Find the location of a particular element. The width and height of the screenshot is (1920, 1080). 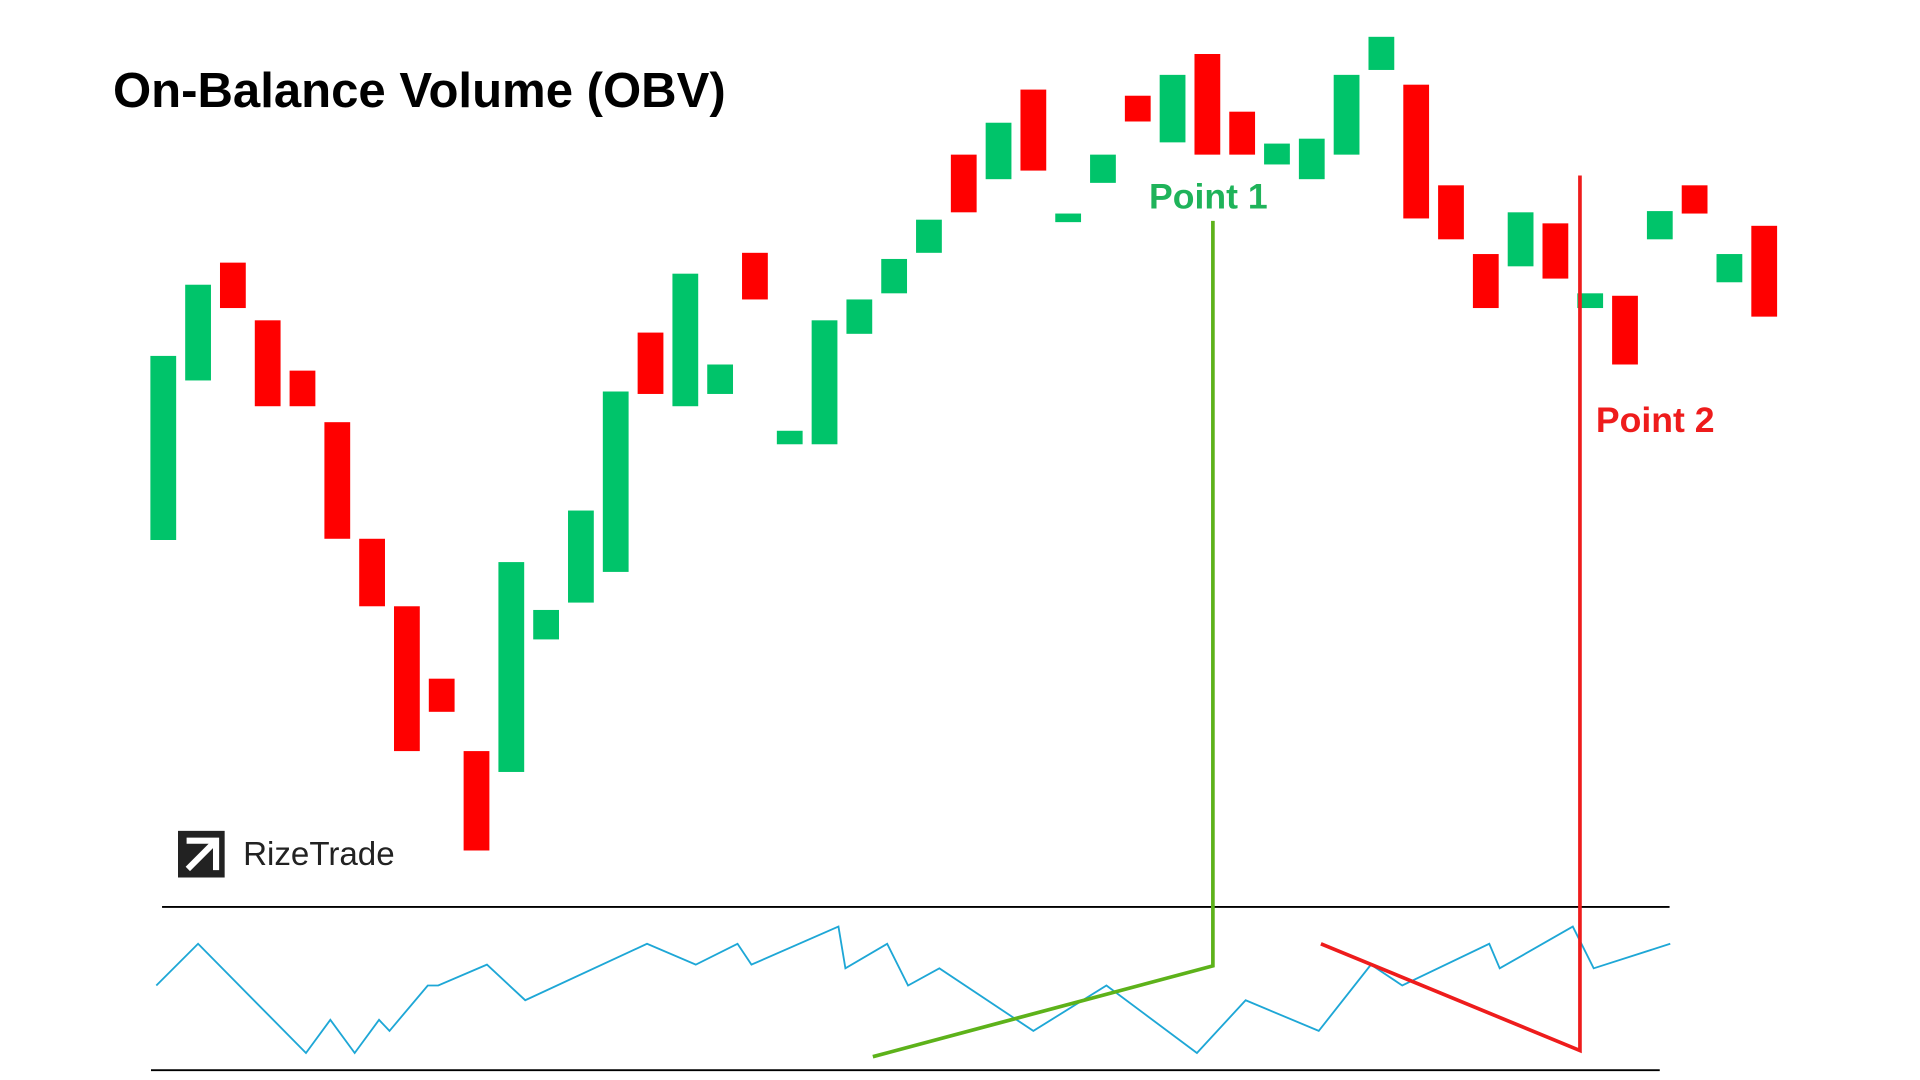

logo-arrow is located at coordinates (202, 854).